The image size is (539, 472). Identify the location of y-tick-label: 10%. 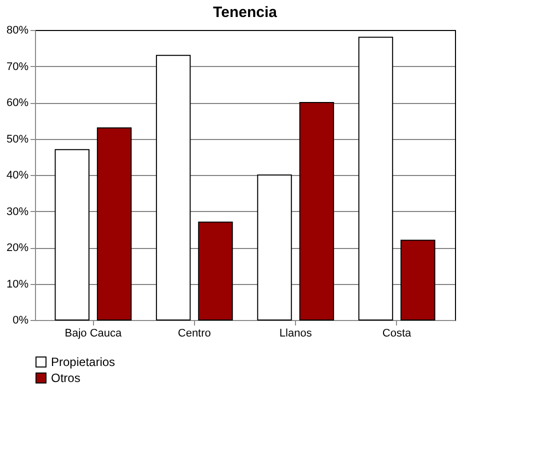
(17, 284).